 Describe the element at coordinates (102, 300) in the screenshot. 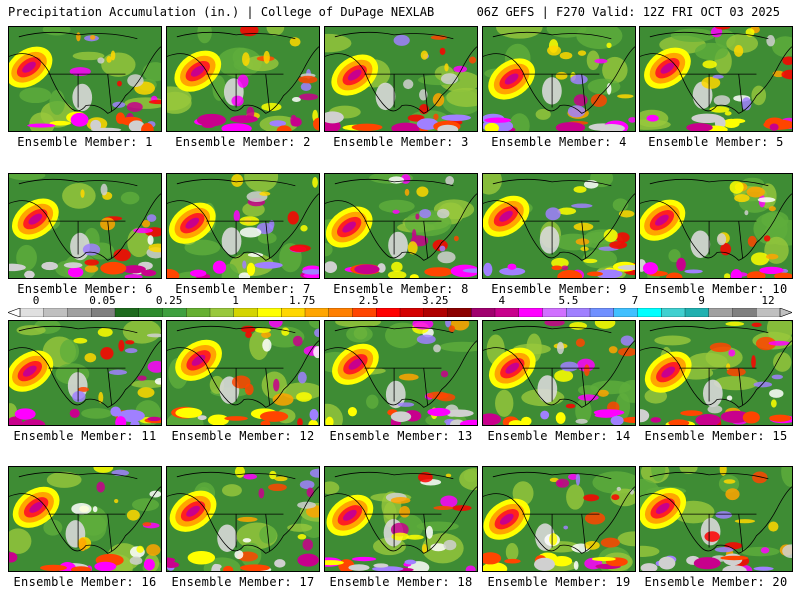

I see `colorbar-tick-label: 0.05` at that location.